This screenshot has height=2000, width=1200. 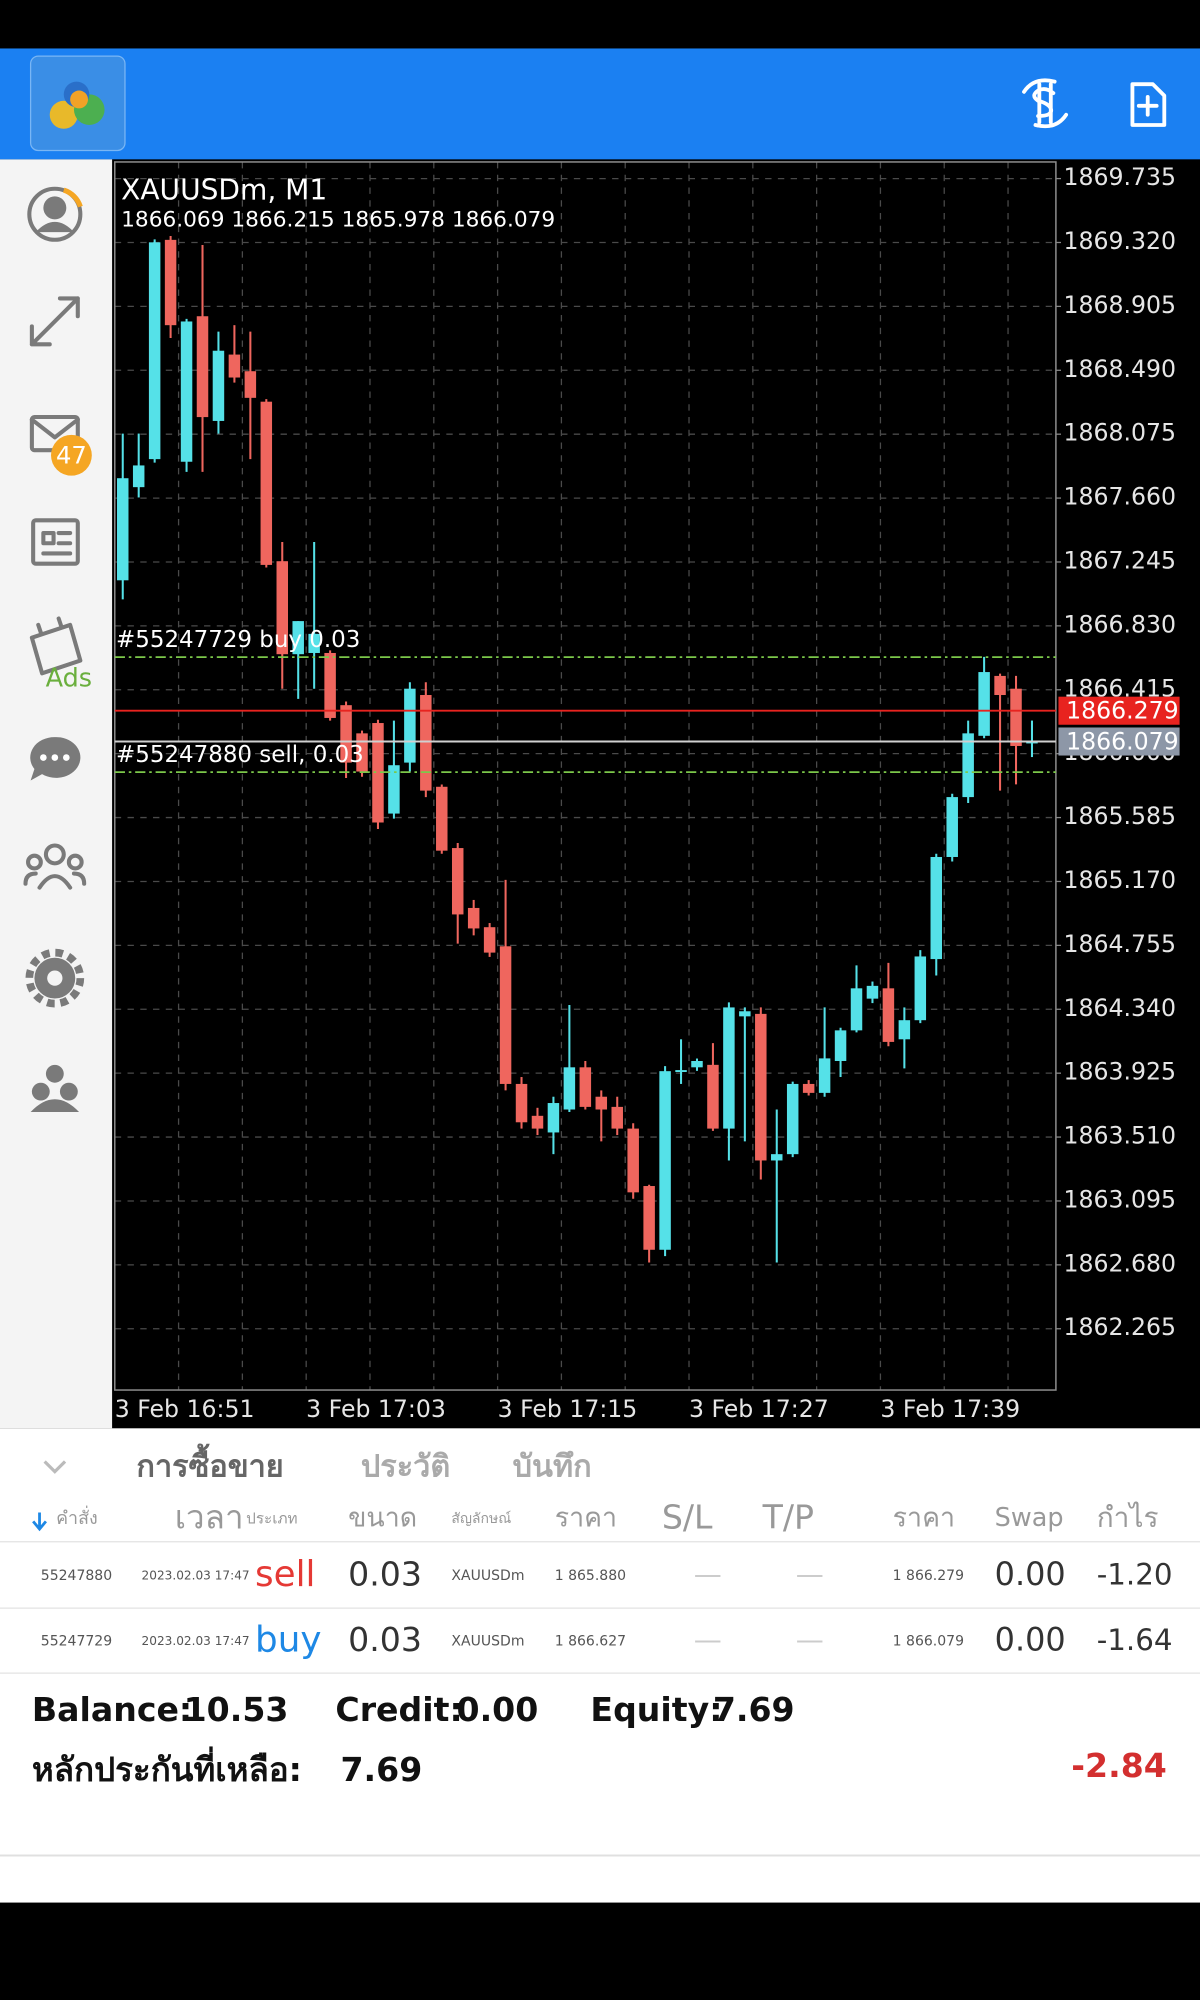 I want to click on column-header: สัญลักษณ์, so click(x=481, y=1518).